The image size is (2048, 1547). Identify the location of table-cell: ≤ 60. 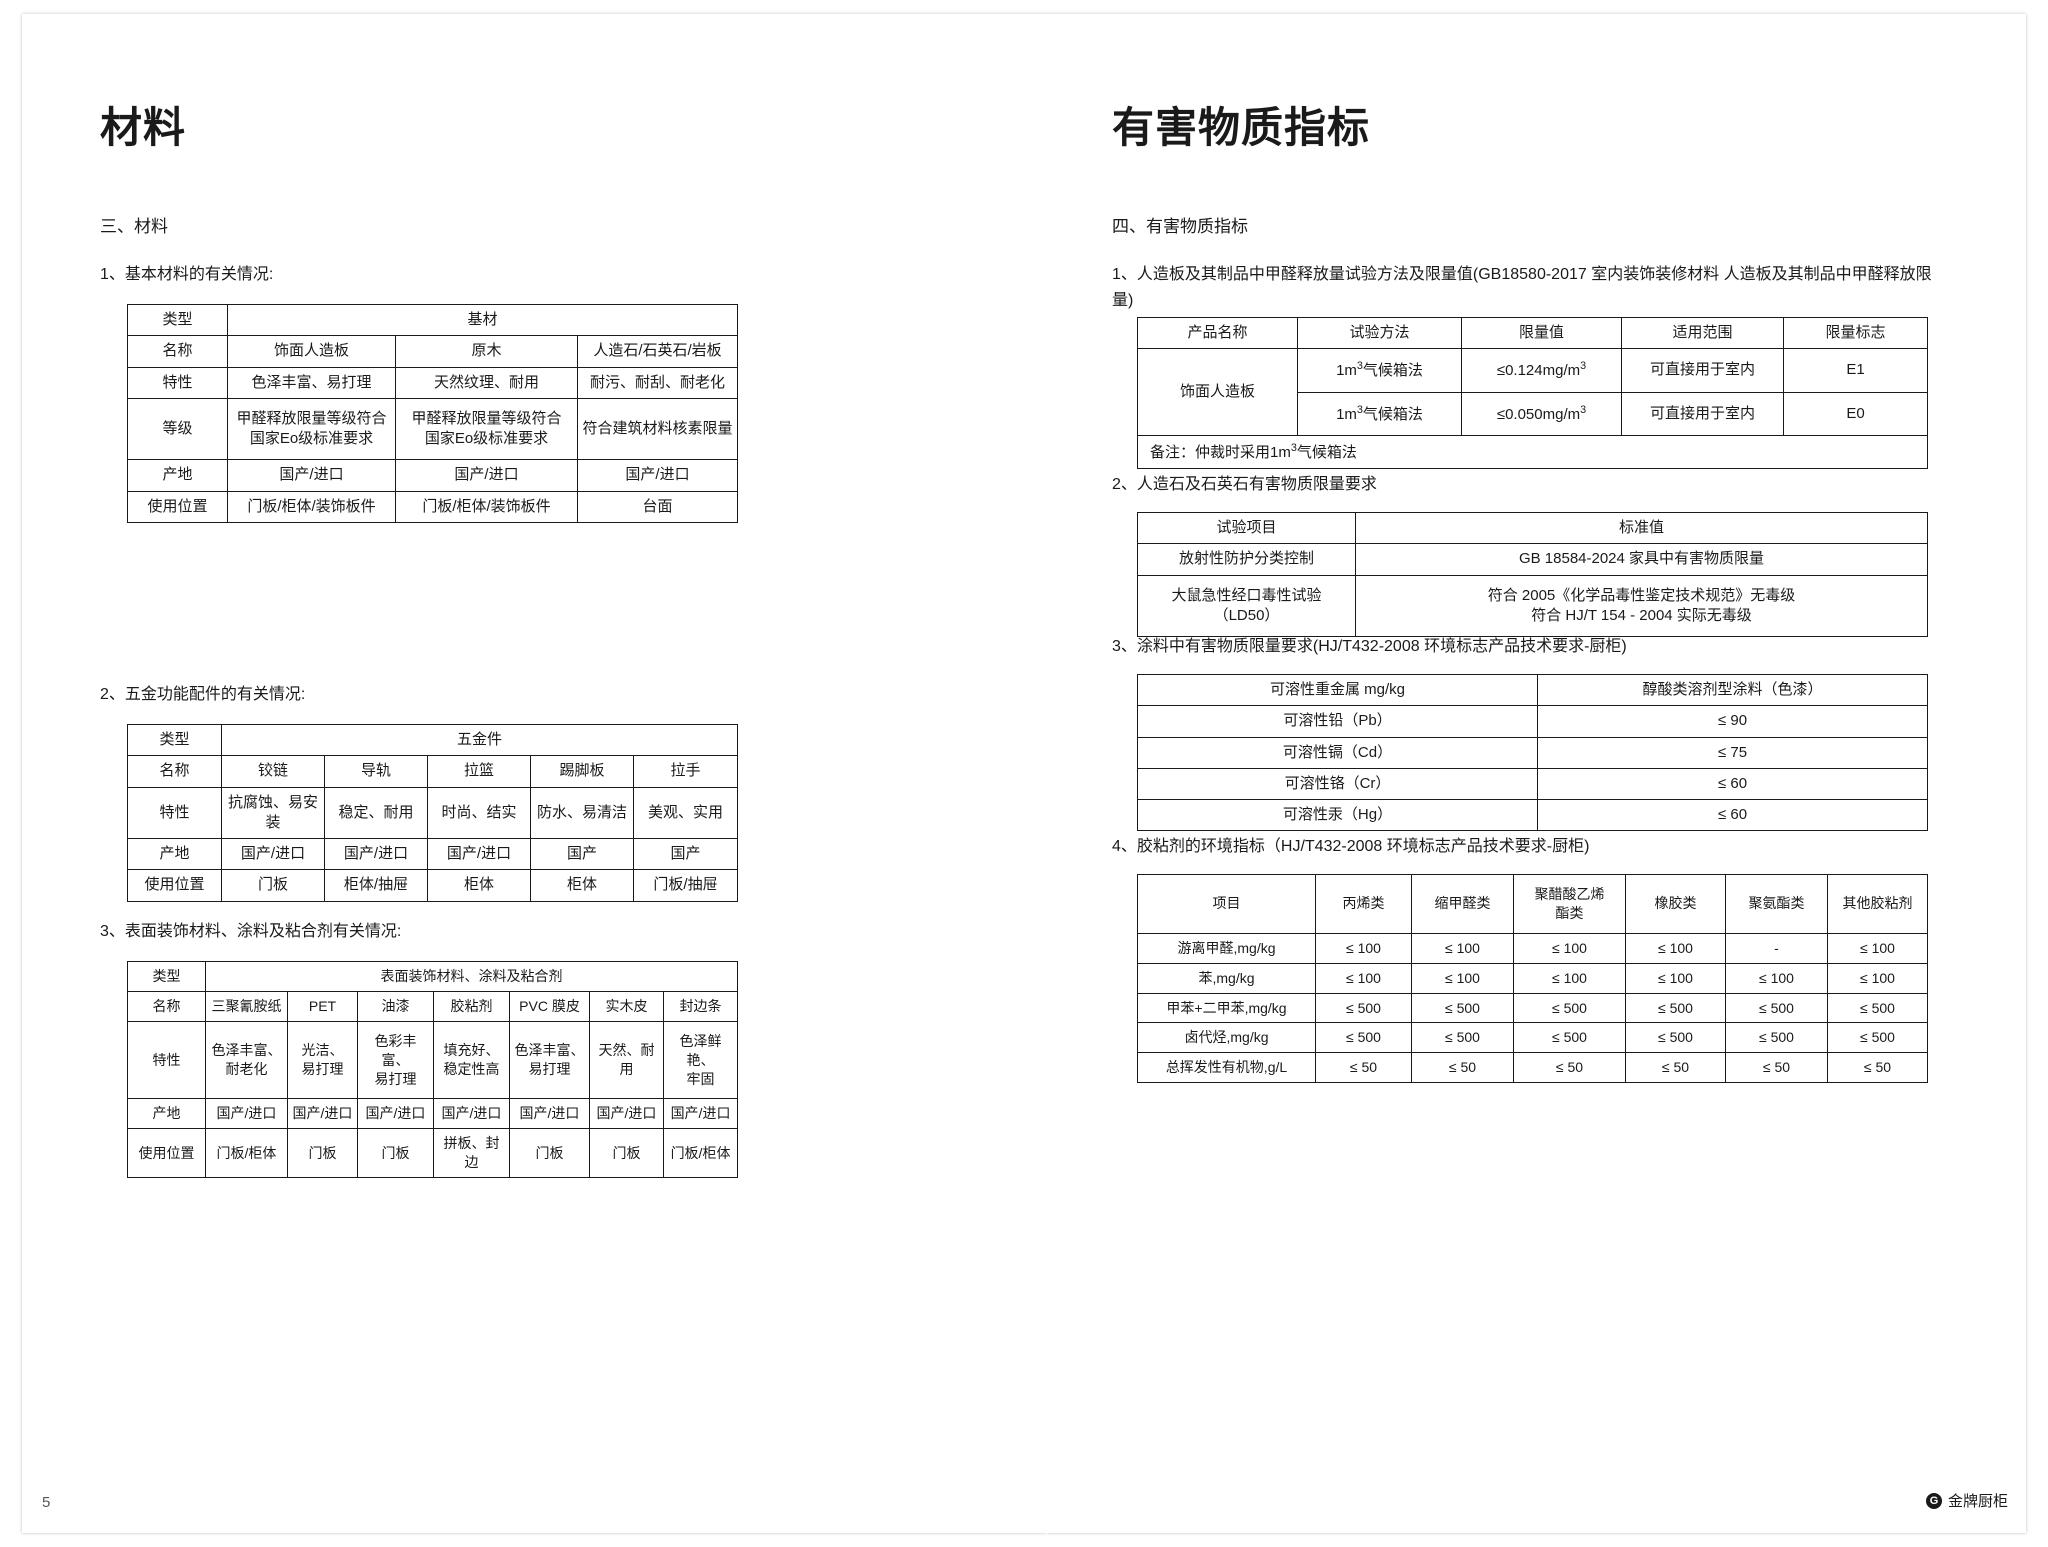
(1732, 784).